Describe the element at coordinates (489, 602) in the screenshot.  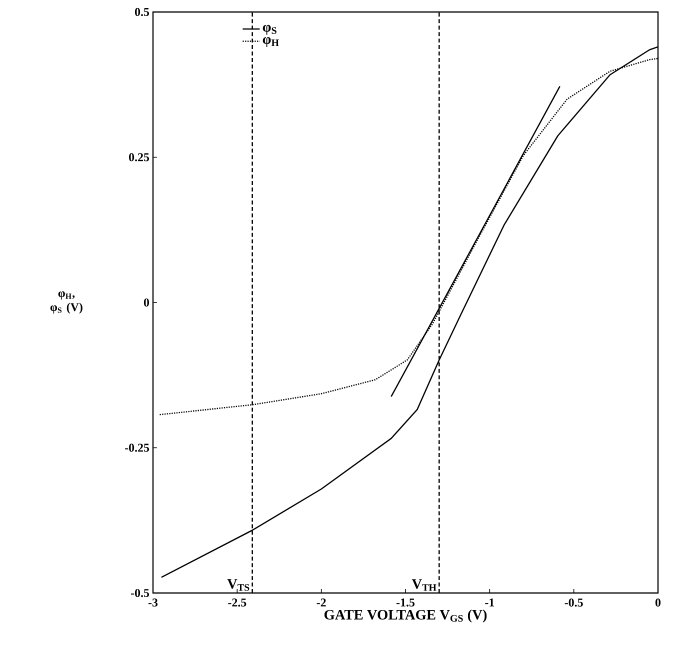
I see `x-tick-label: -1` at that location.